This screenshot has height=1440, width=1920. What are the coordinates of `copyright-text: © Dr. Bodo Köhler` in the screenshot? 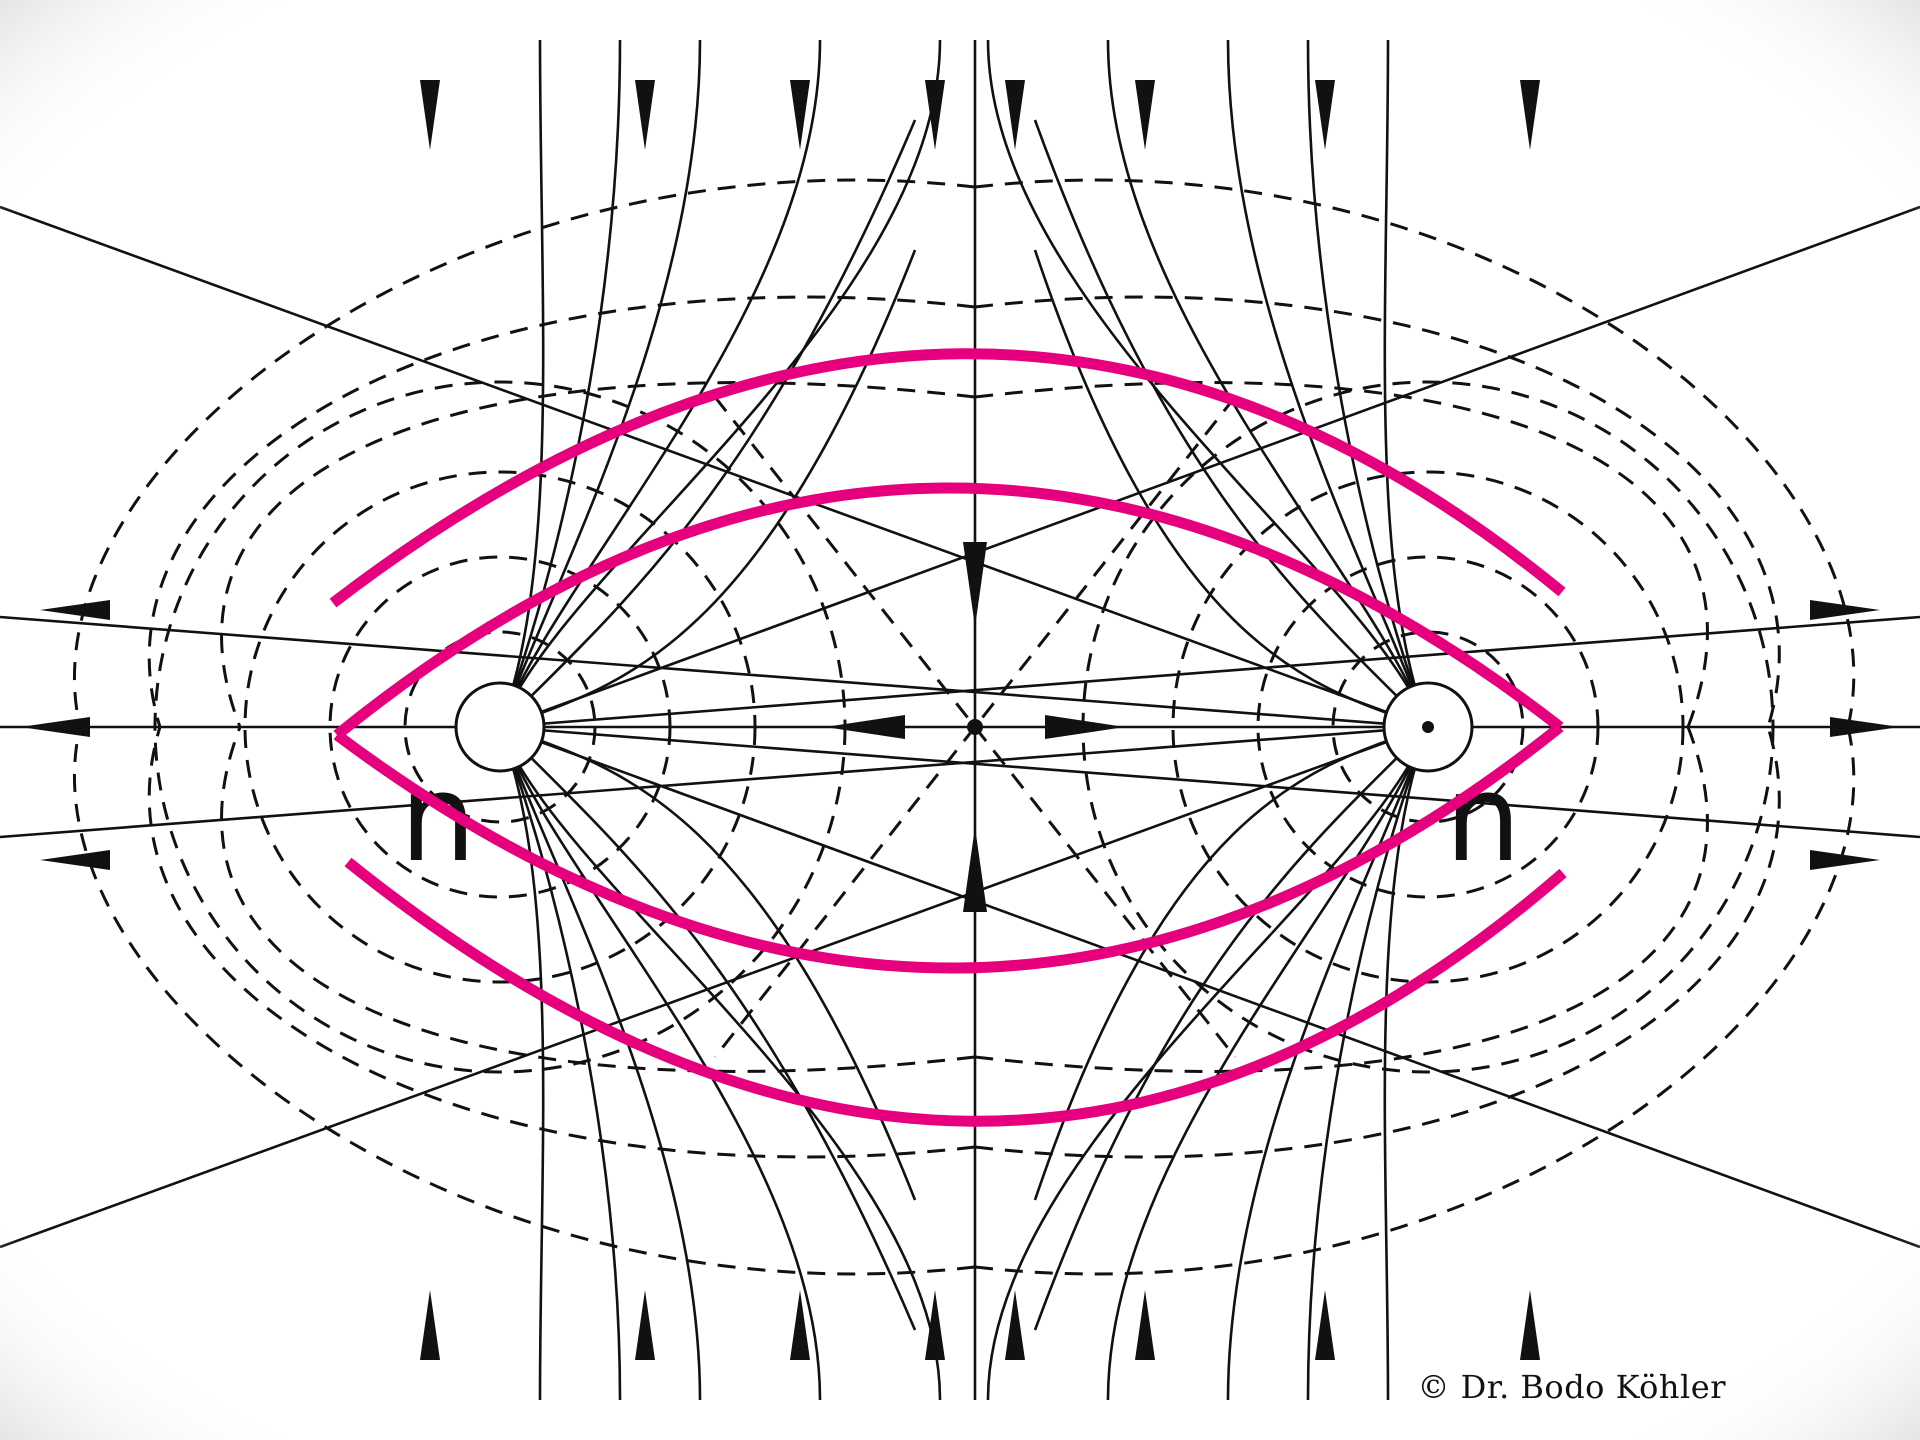 It's located at (1571, 1387).